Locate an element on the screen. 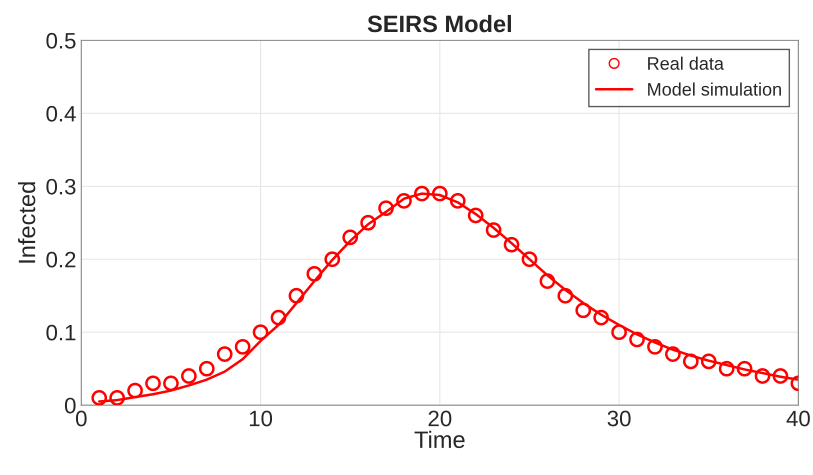  x-tick-label: 30 is located at coordinates (619, 418).